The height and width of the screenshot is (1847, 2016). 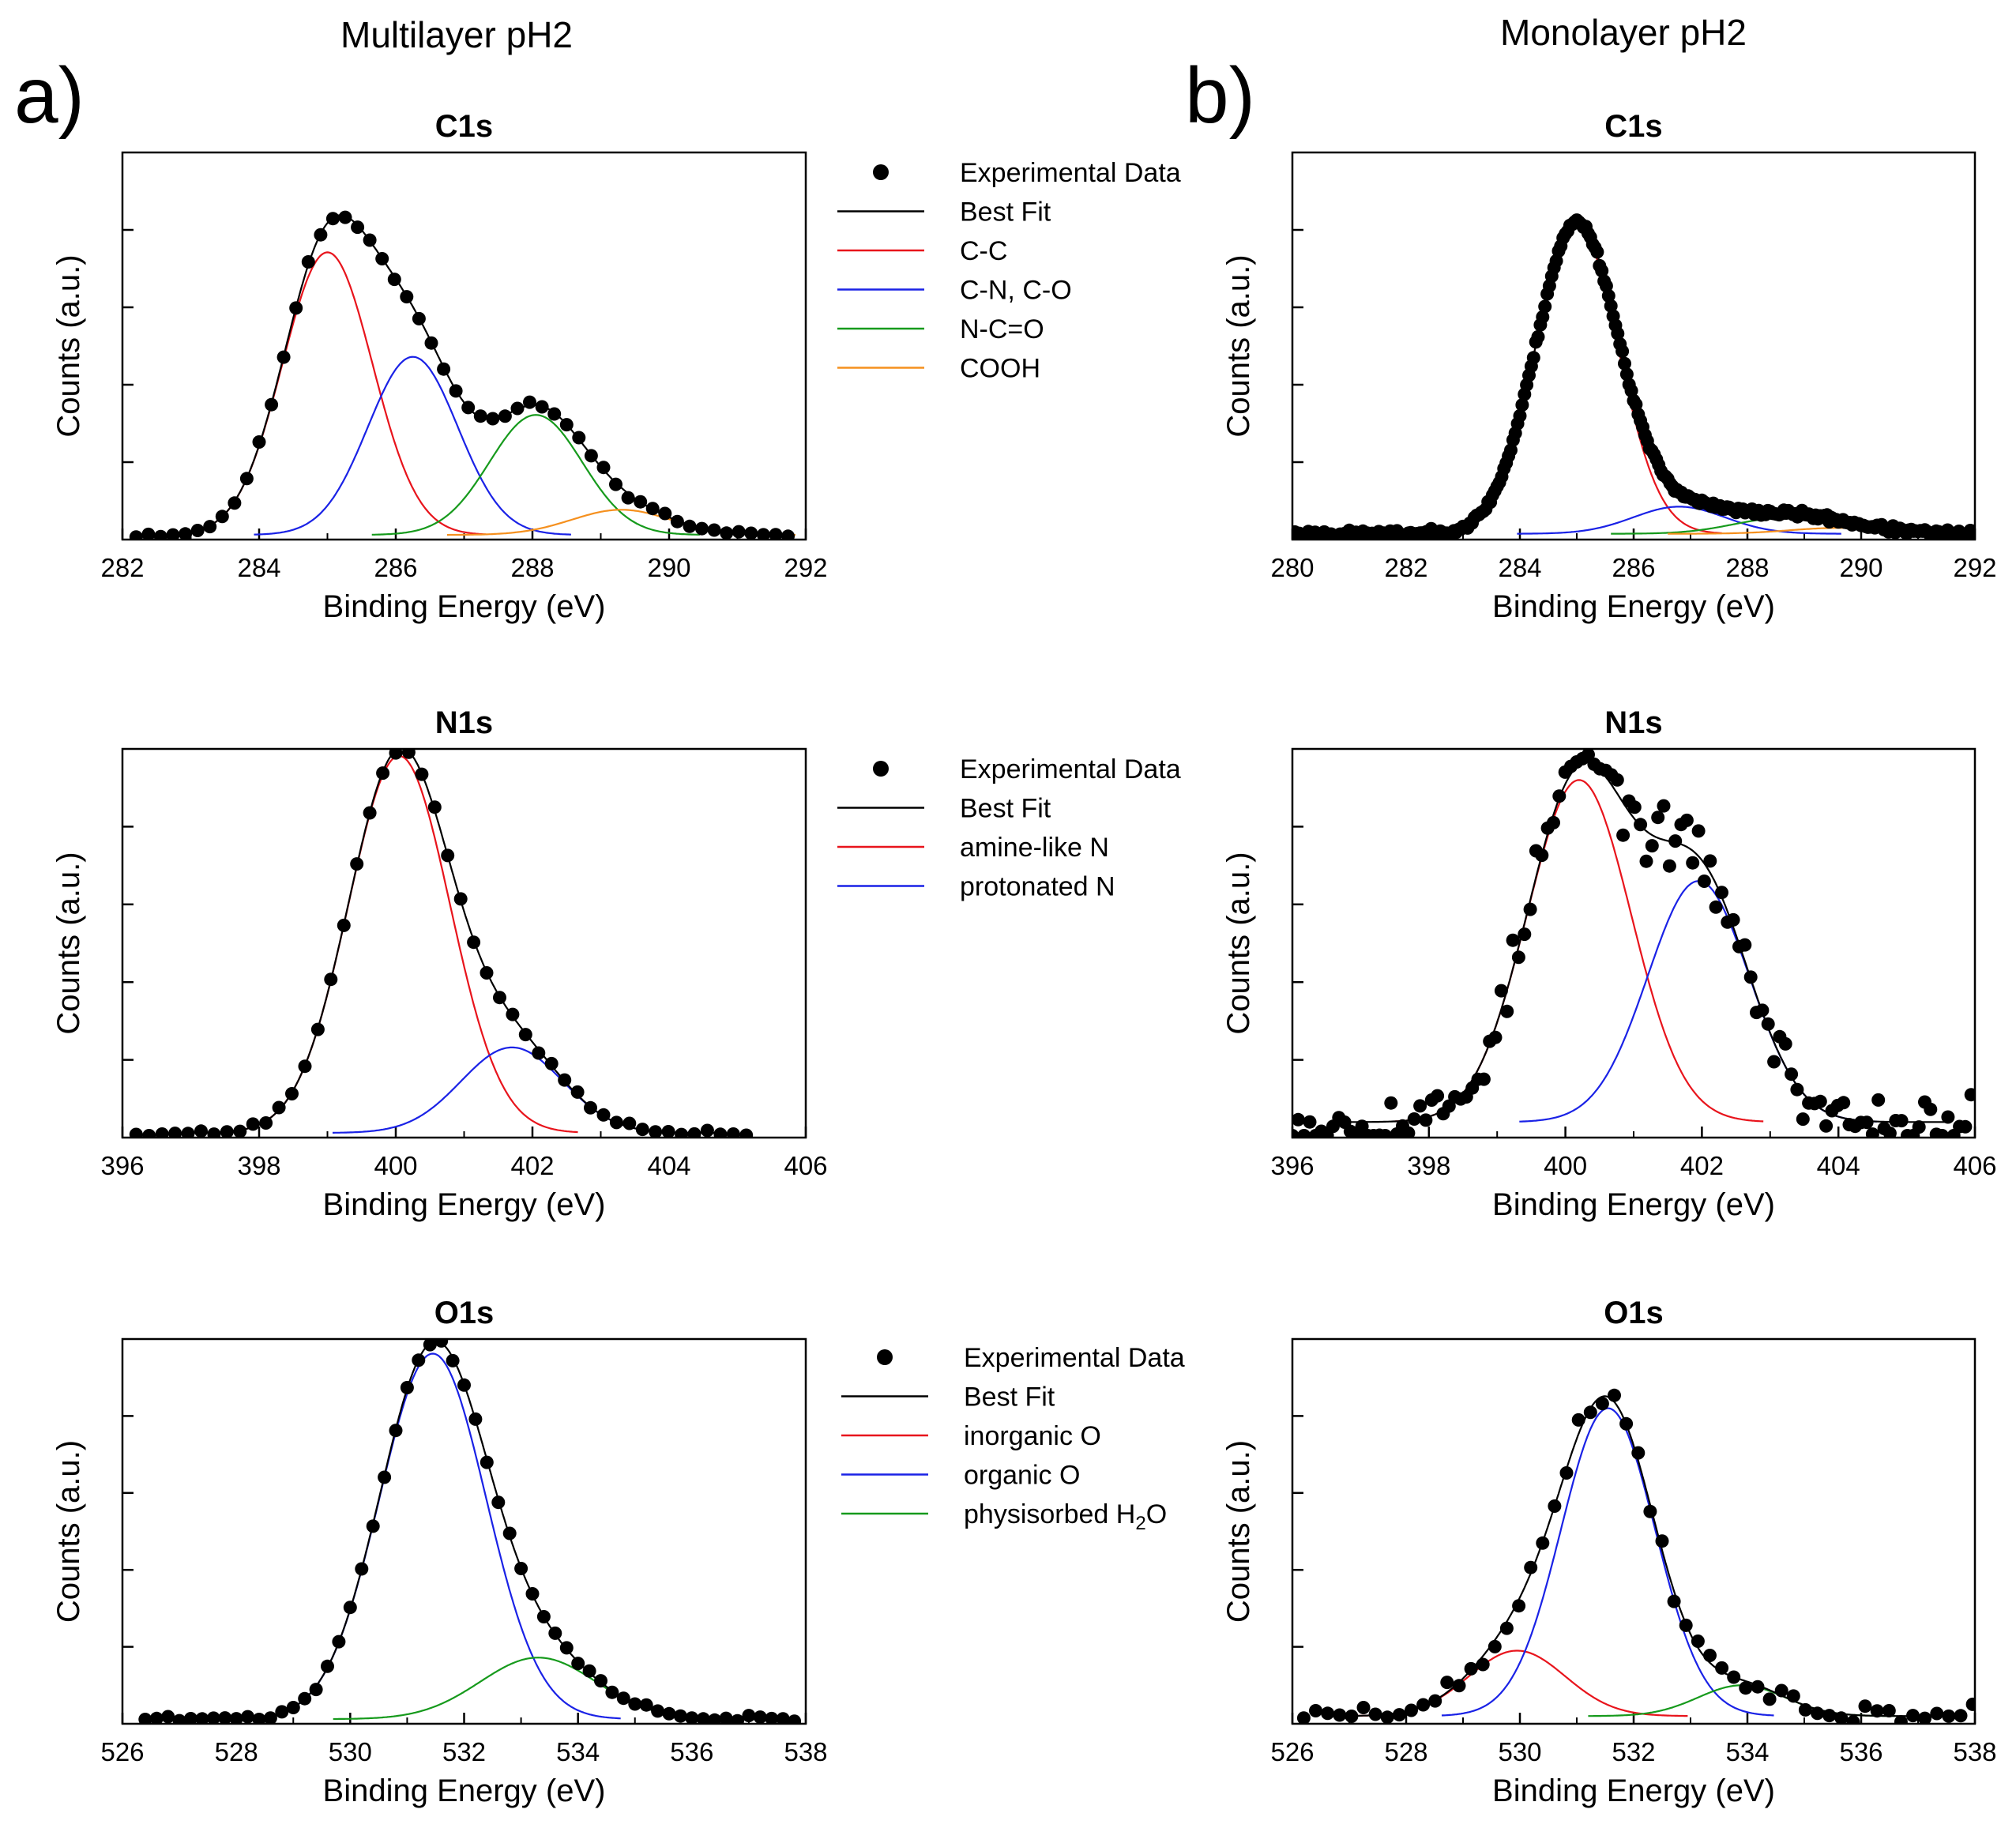 I want to click on legend-label: organic O, so click(x=1022, y=1476).